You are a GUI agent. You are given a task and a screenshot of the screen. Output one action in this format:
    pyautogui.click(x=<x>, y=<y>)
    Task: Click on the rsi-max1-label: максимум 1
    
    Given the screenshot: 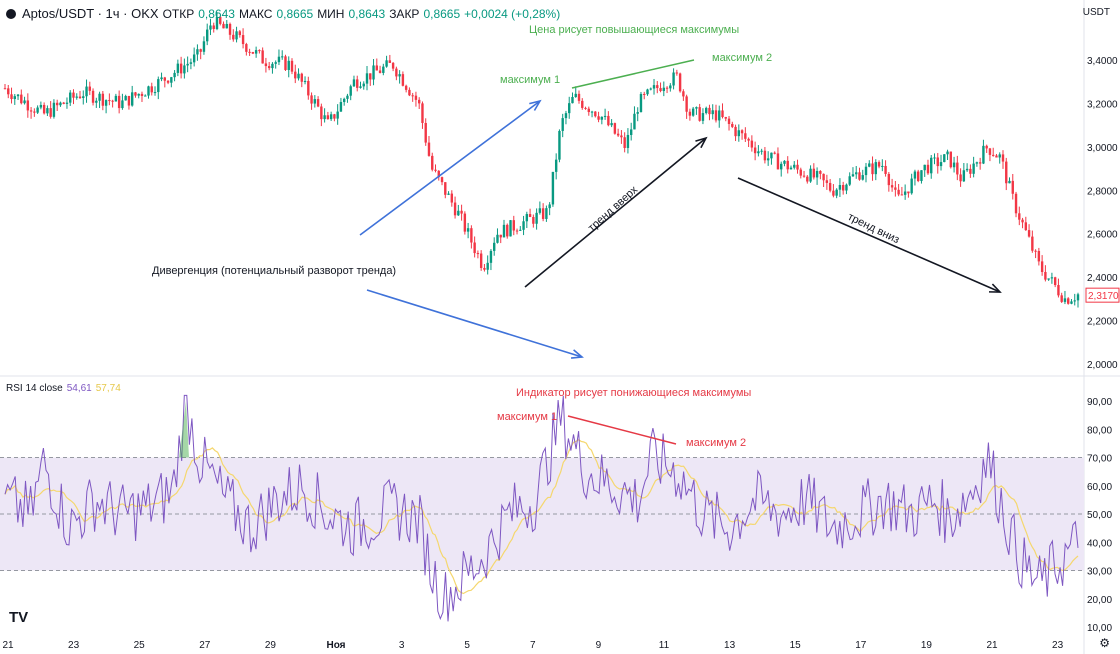 What is the action you would take?
    pyautogui.click(x=527, y=417)
    